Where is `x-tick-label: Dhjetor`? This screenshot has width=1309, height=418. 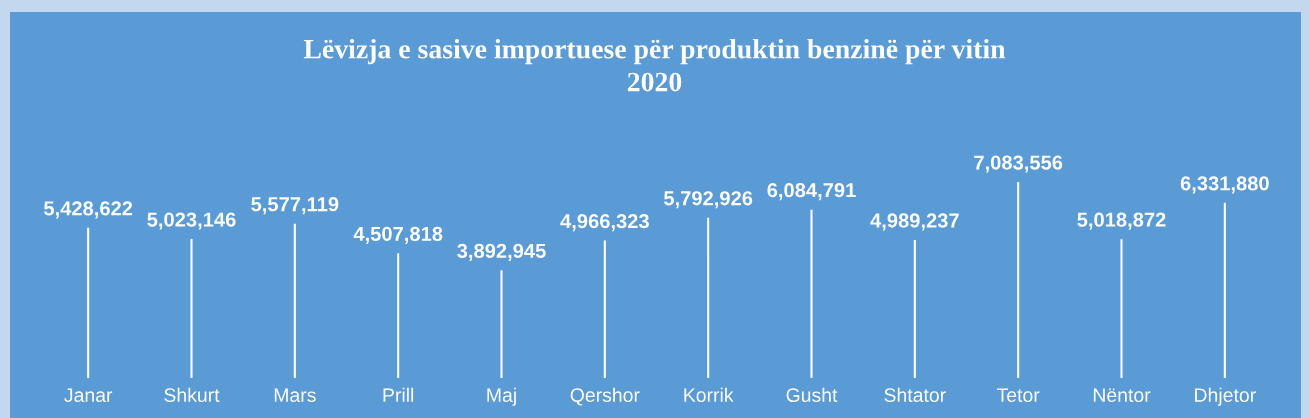
x-tick-label: Dhjetor is located at coordinates (1225, 396).